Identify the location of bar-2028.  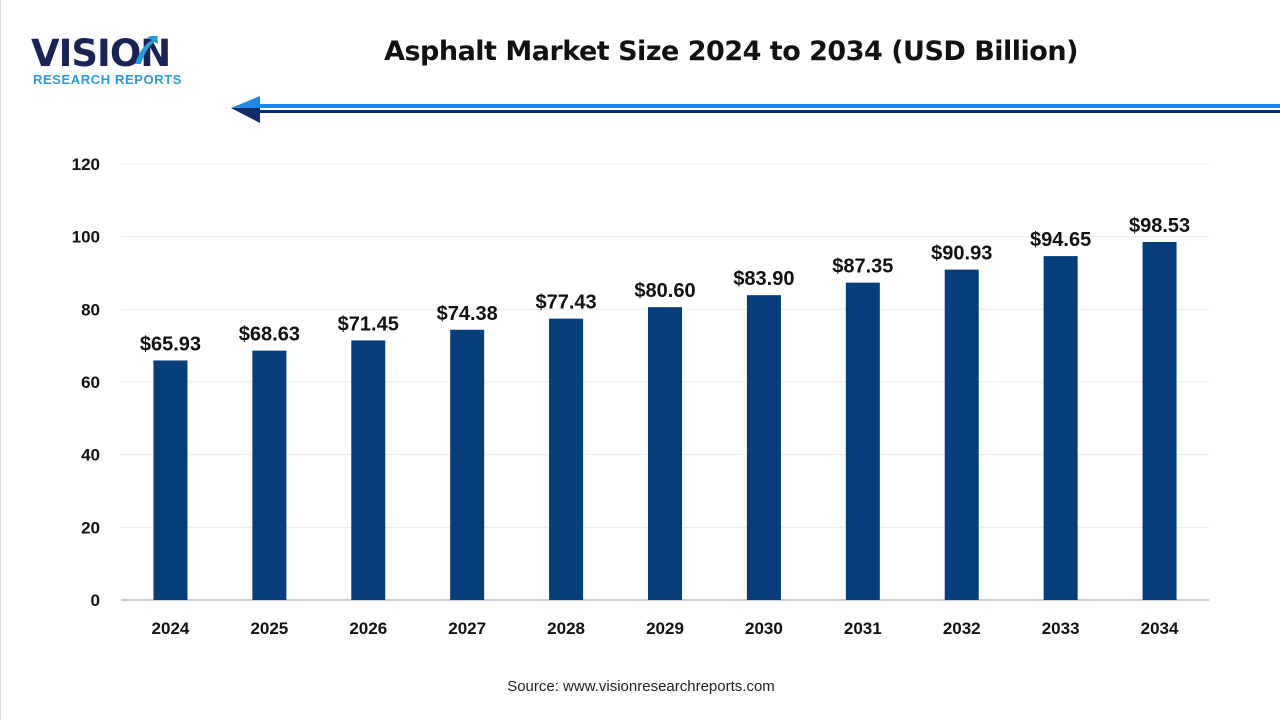
(566, 459).